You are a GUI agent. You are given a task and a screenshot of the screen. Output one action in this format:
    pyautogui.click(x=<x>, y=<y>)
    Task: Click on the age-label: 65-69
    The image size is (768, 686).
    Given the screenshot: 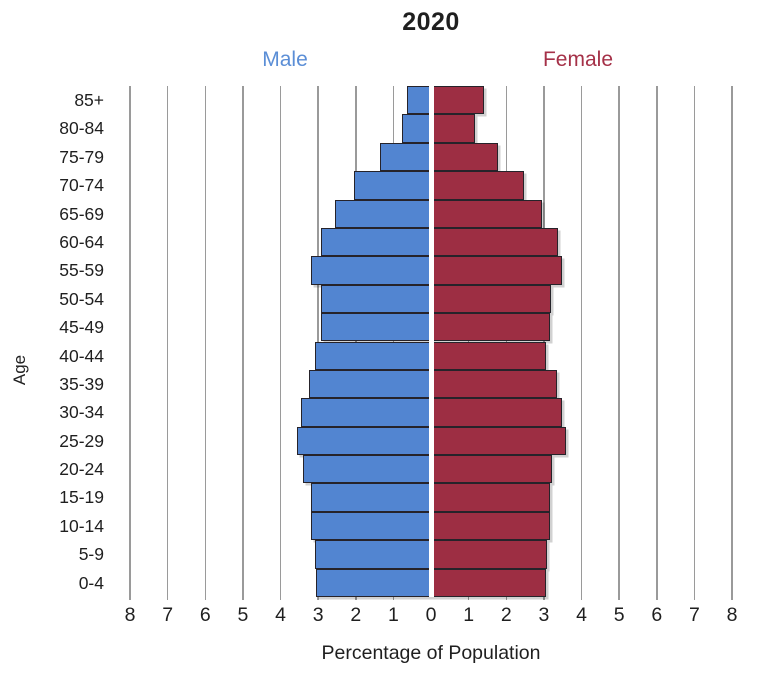 What is the action you would take?
    pyautogui.click(x=81, y=213)
    